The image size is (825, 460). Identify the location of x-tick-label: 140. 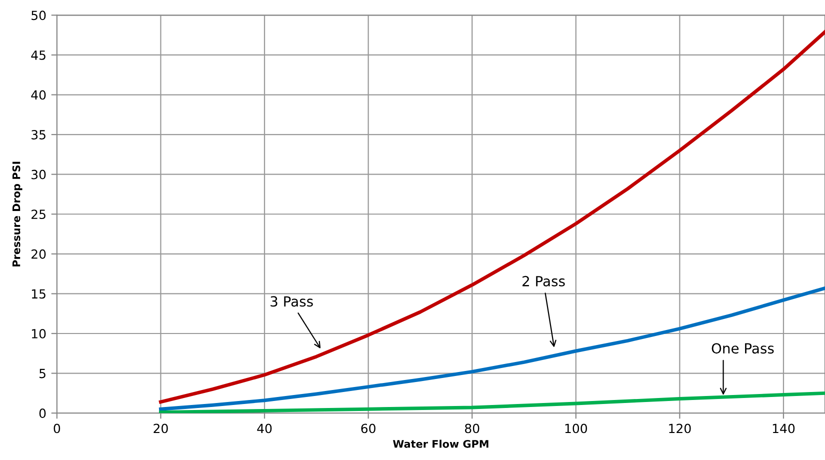
(783, 429).